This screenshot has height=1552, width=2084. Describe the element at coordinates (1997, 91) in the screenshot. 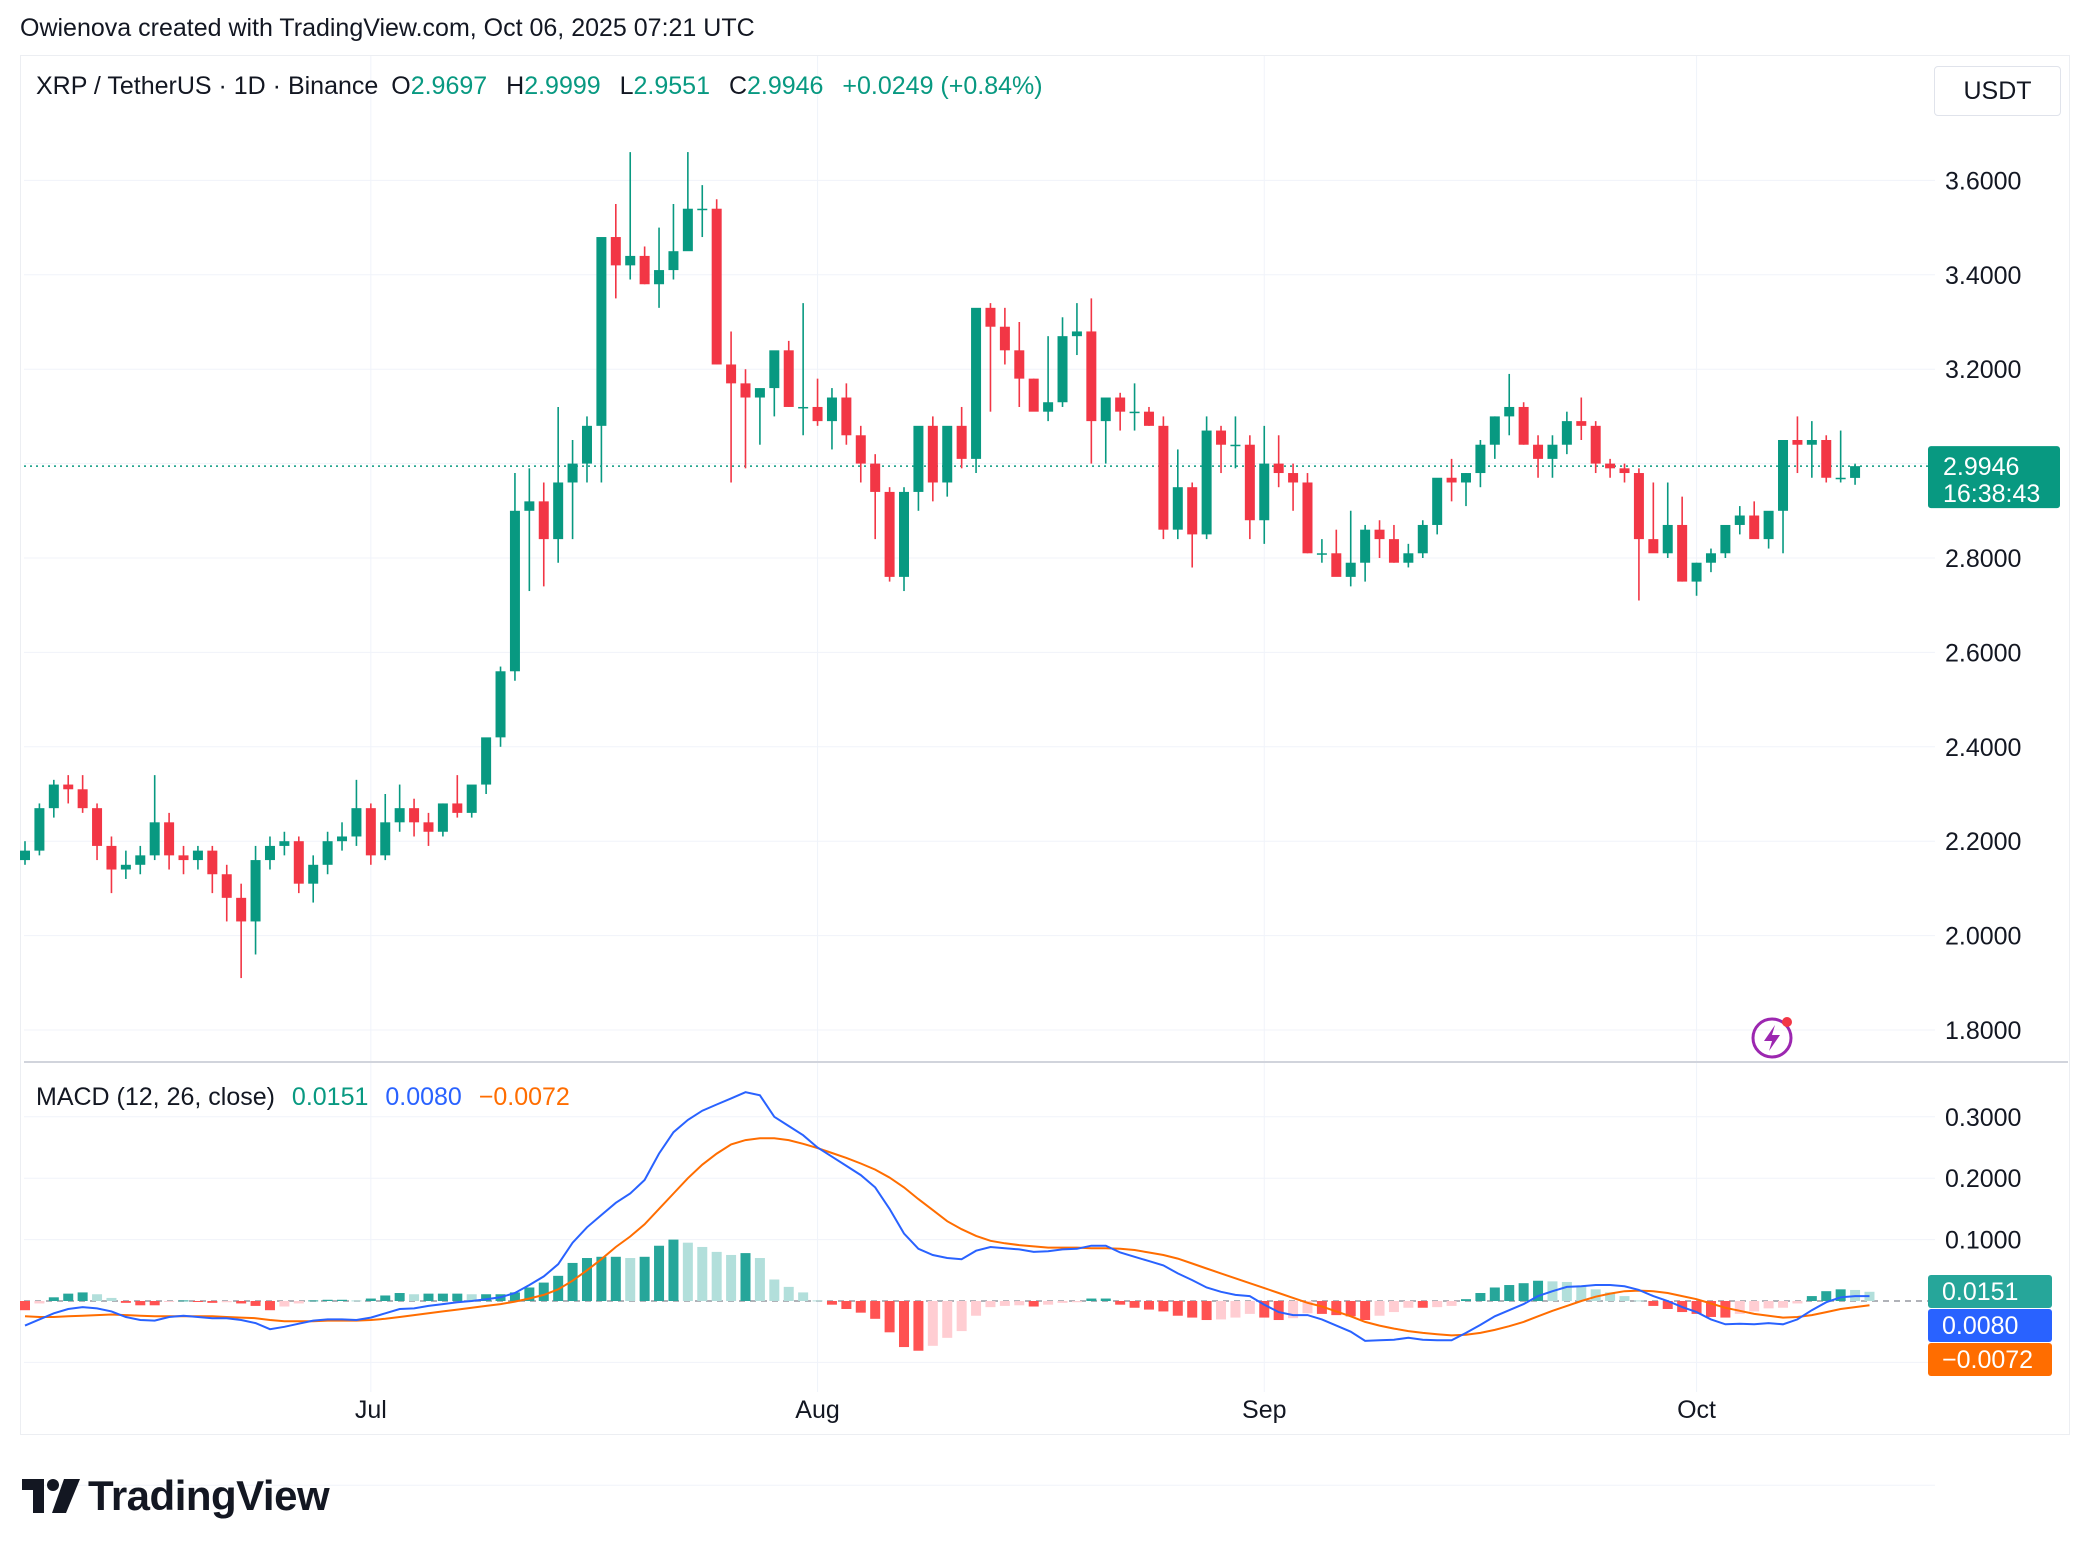

I see `currency-unit-button: USDT` at that location.